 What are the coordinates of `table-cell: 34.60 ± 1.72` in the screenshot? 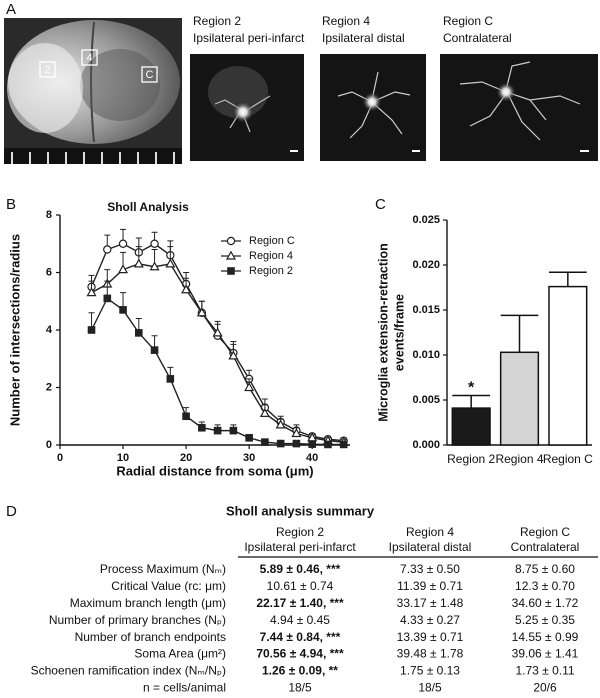 It's located at (545, 603).